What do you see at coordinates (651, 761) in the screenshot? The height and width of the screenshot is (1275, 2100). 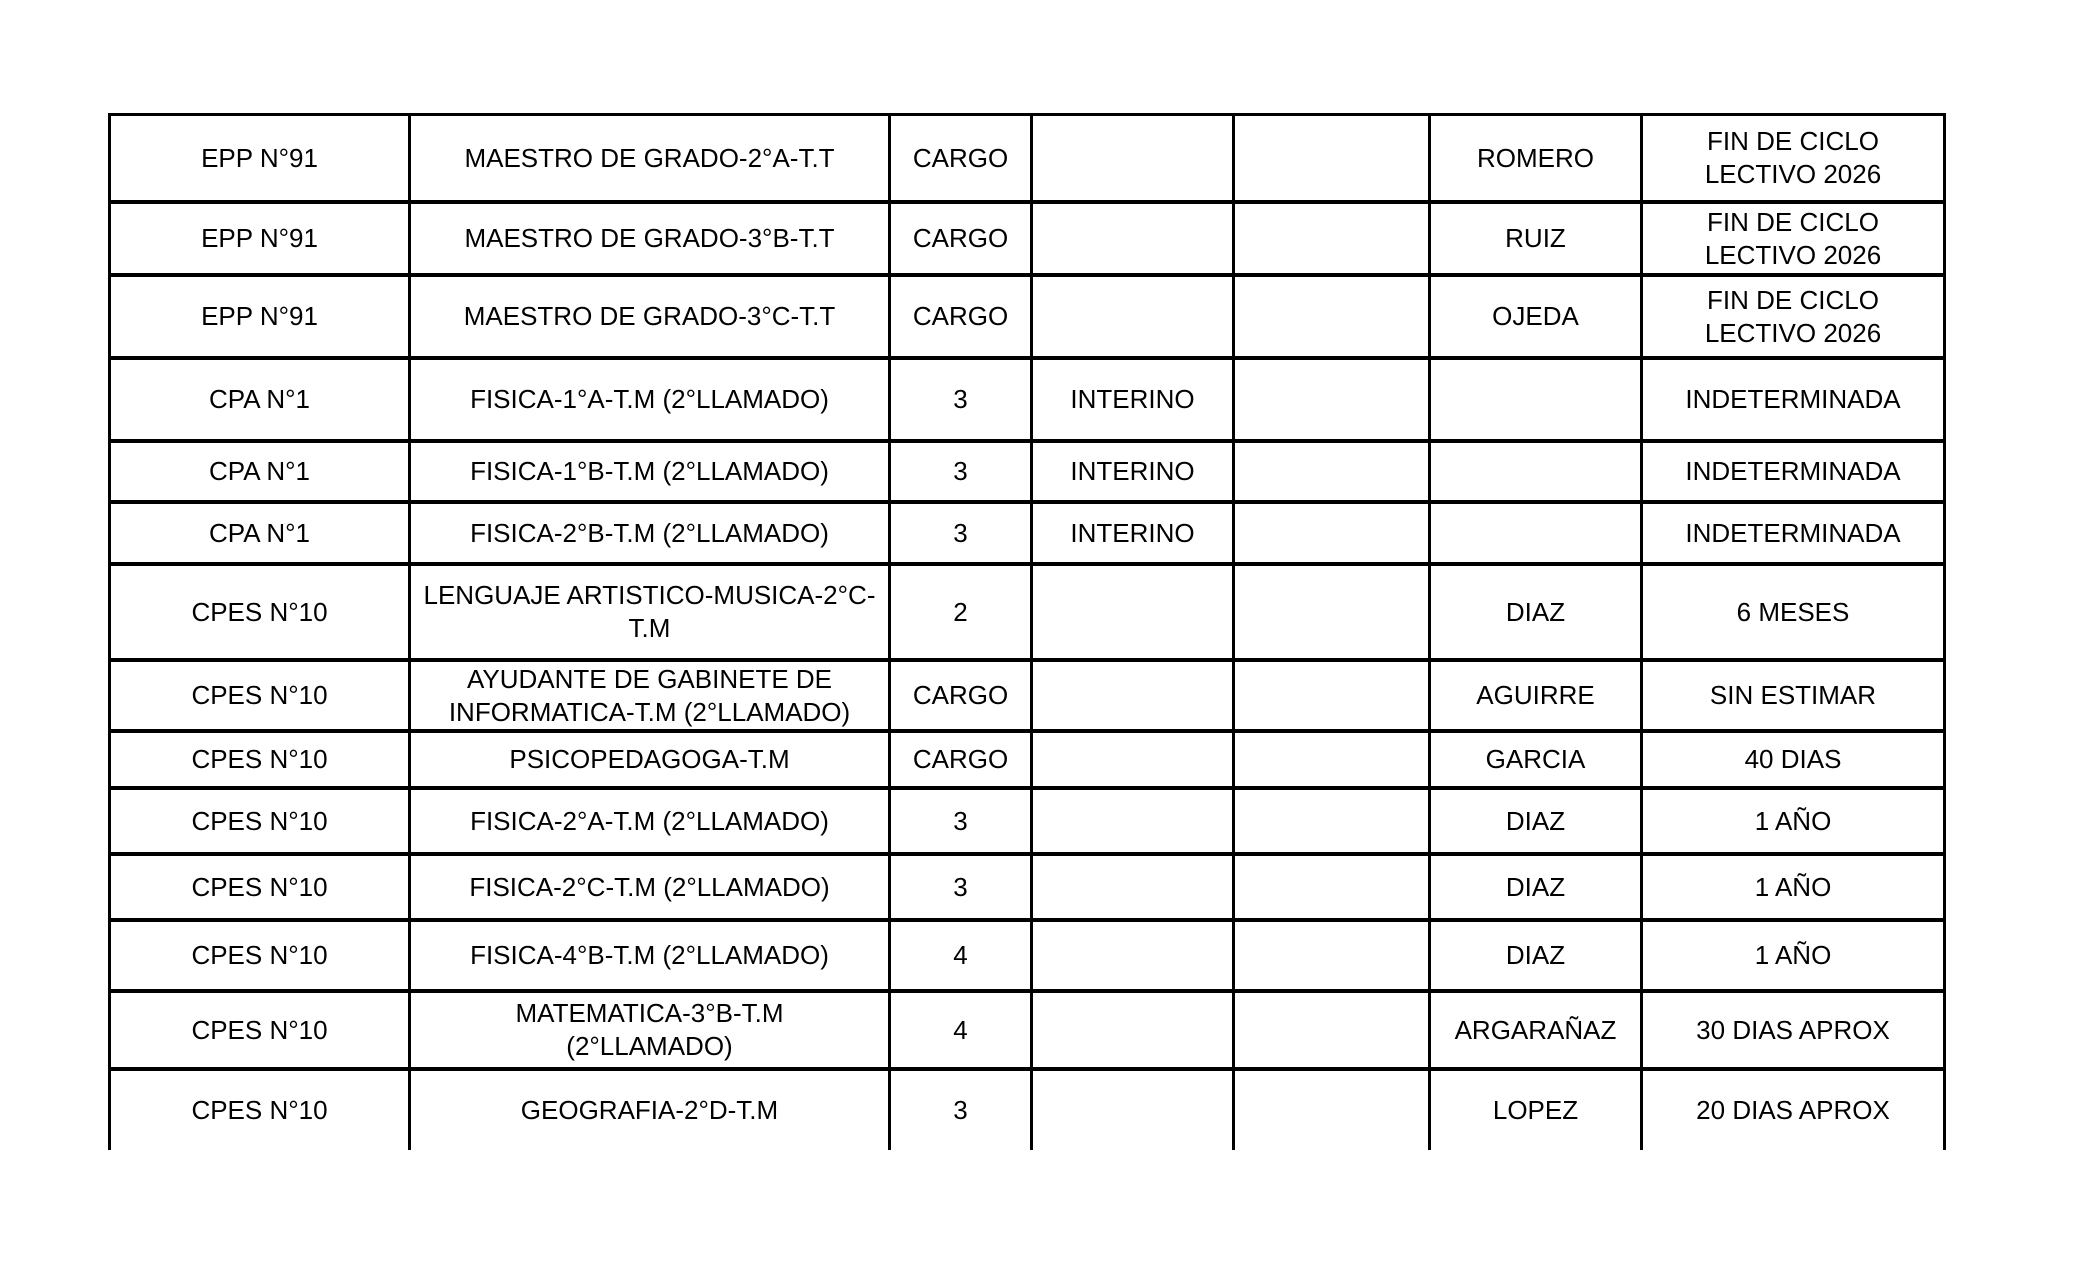 I see `cell-position: PSICOPEDAGOGA-T.M` at bounding box center [651, 761].